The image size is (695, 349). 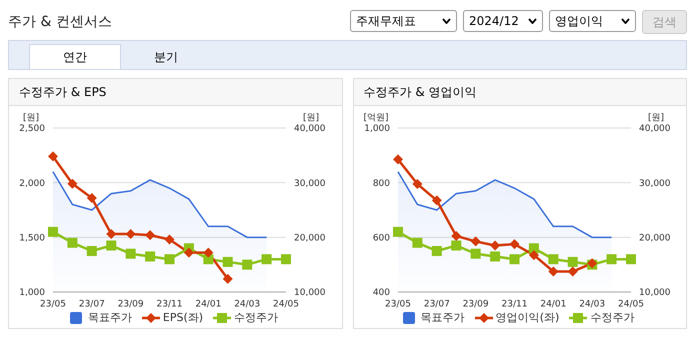 What do you see at coordinates (528, 317) in the screenshot?
I see `legend-label: 영업이익(좌)` at bounding box center [528, 317].